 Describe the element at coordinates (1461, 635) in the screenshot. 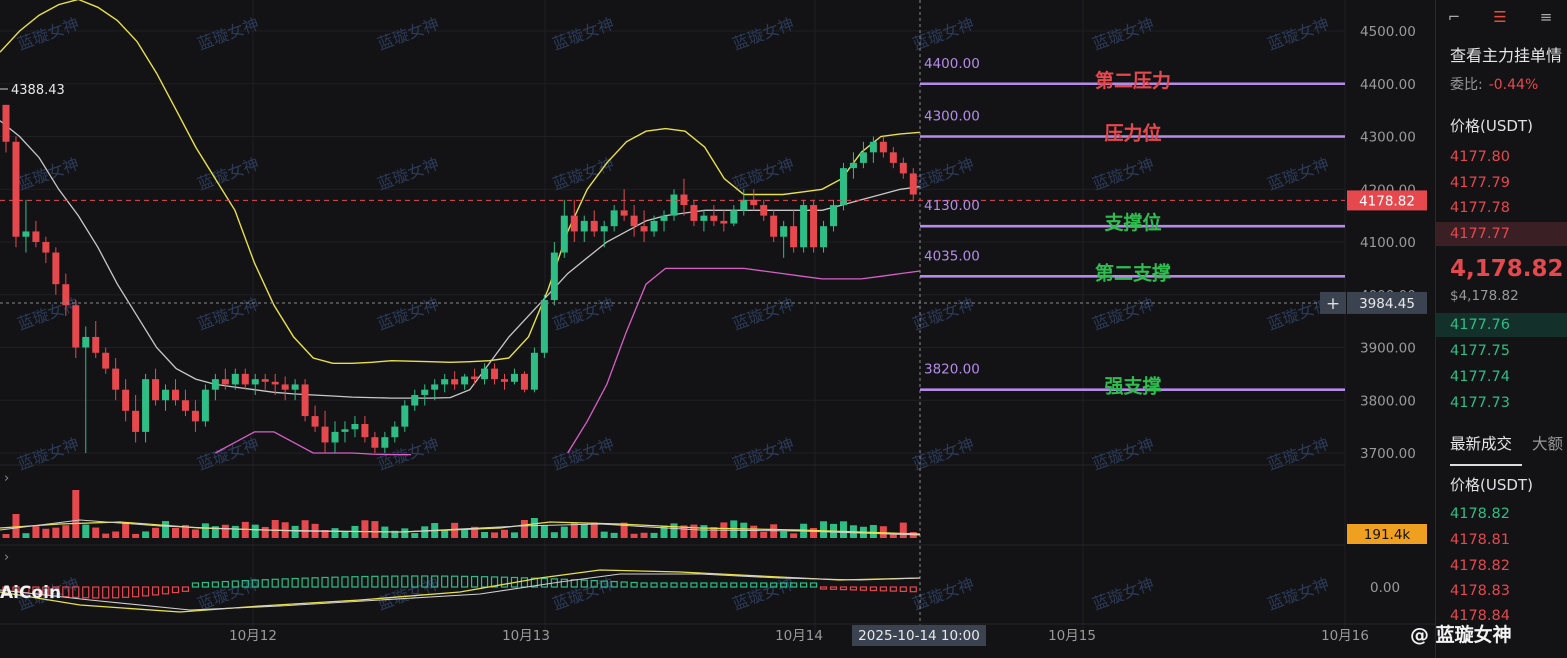

I see `author-signature: @ 蓝璇女神` at that location.